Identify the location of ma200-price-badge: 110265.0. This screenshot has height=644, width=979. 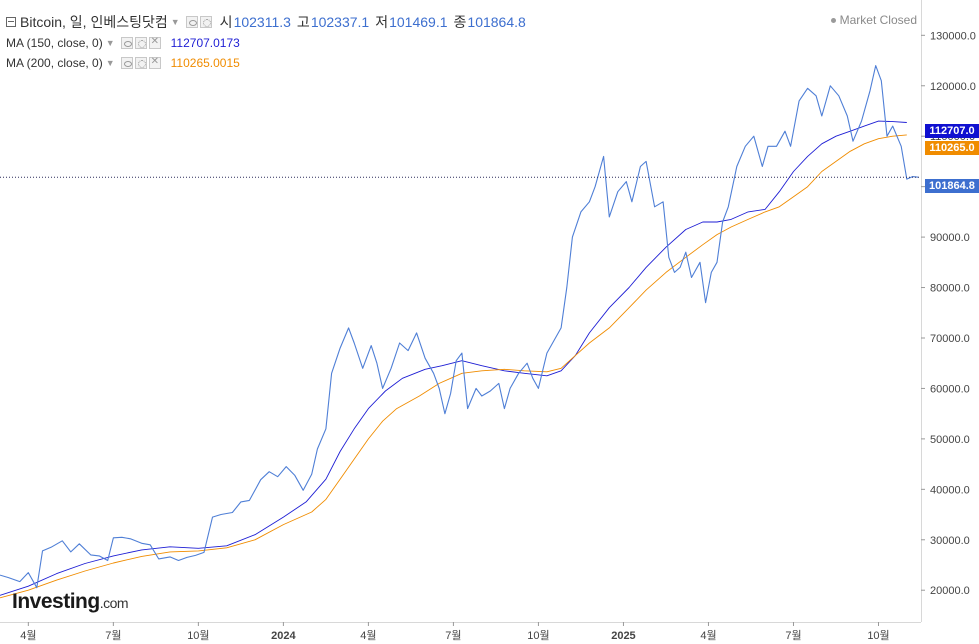
(952, 148).